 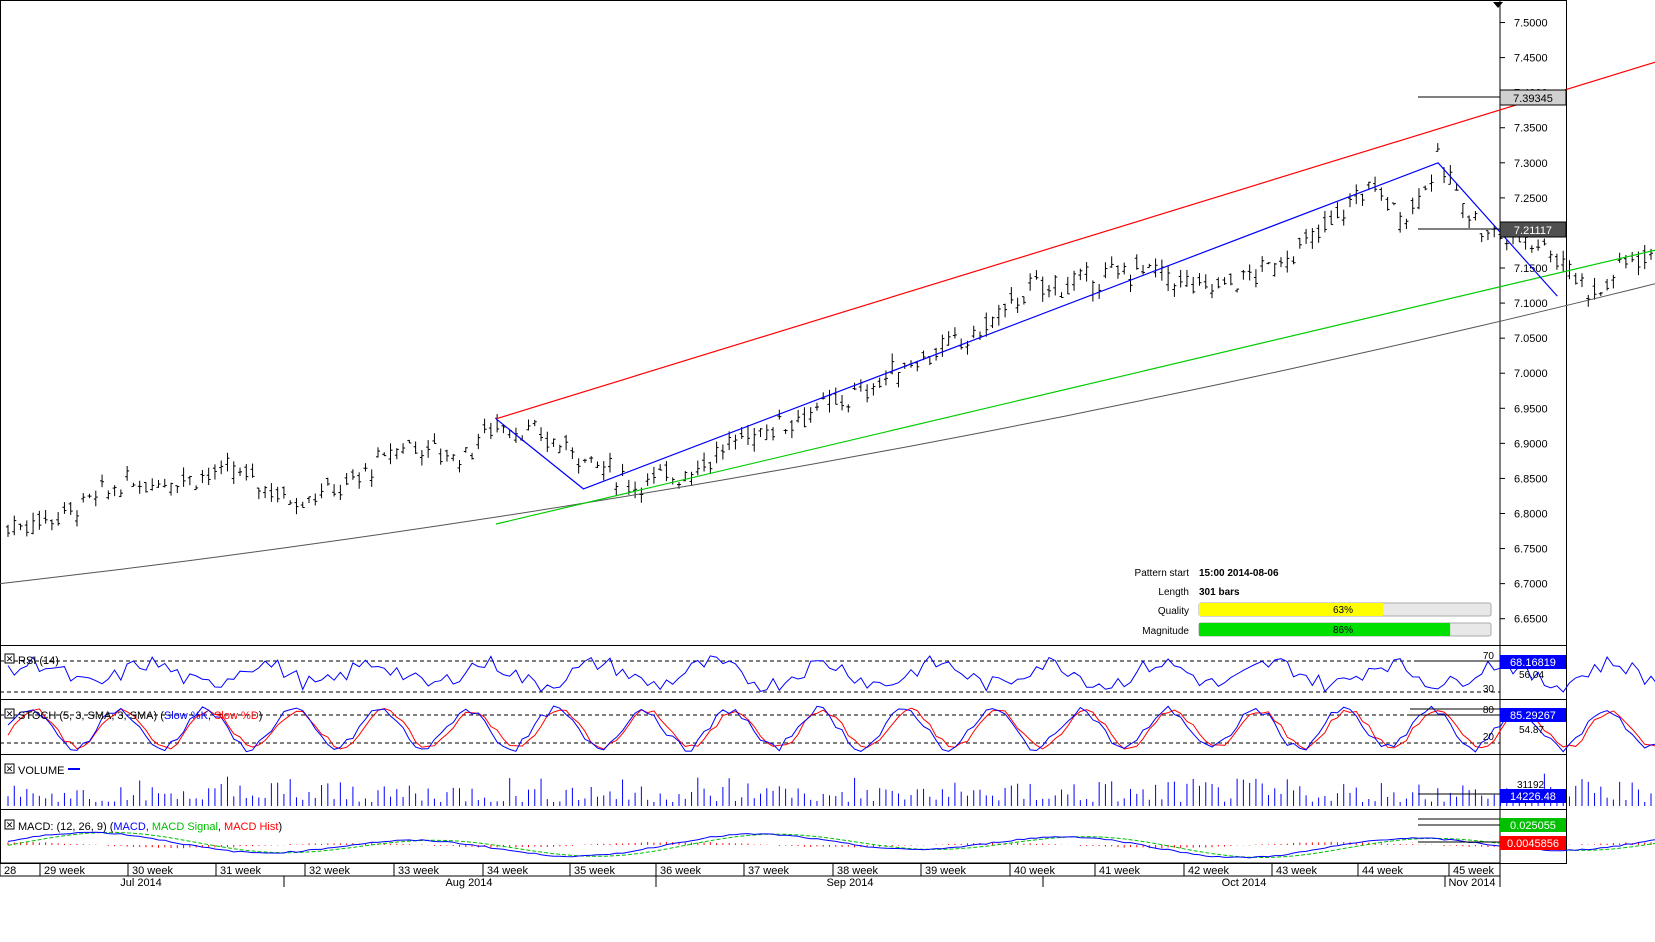 I want to click on week-label: 31 week, so click(x=240, y=871).